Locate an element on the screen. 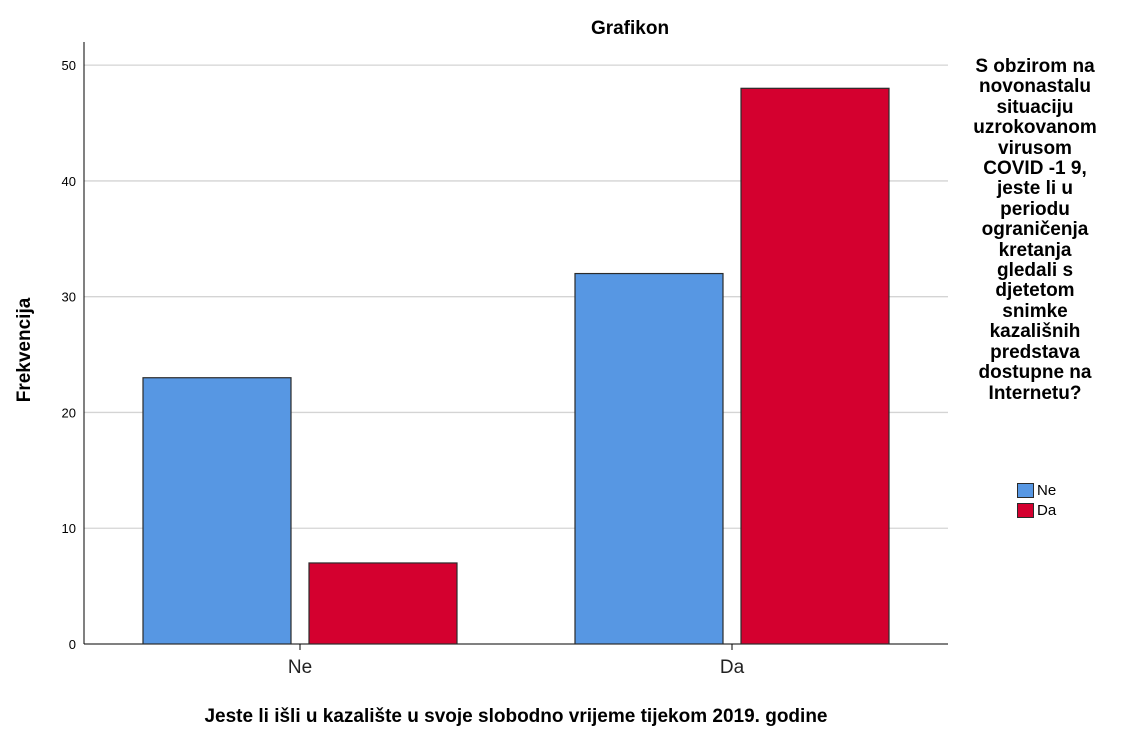 This screenshot has width=1124, height=734. legend-label: Ne is located at coordinates (1047, 490).